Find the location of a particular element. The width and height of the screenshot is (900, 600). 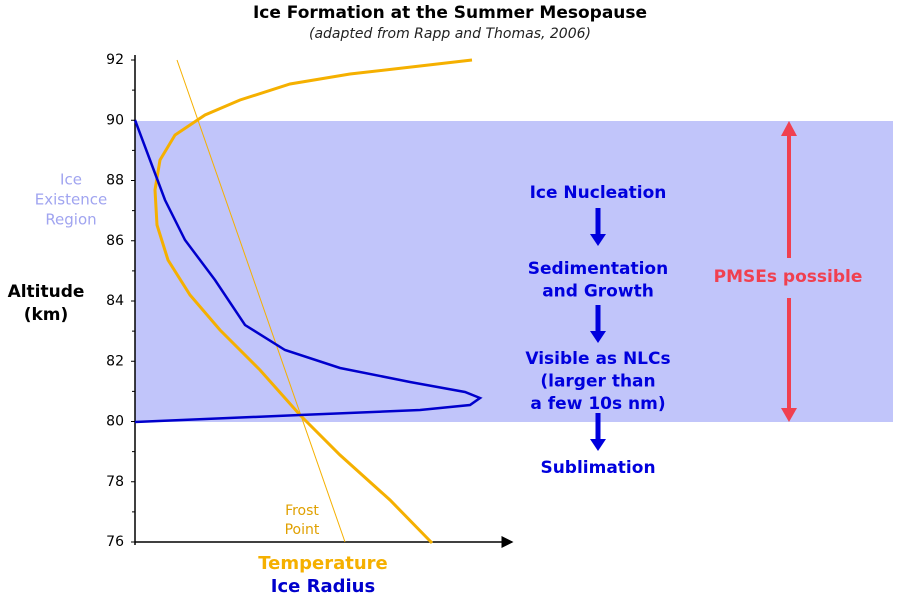

pmse-arrow is located at coordinates (789, 271).